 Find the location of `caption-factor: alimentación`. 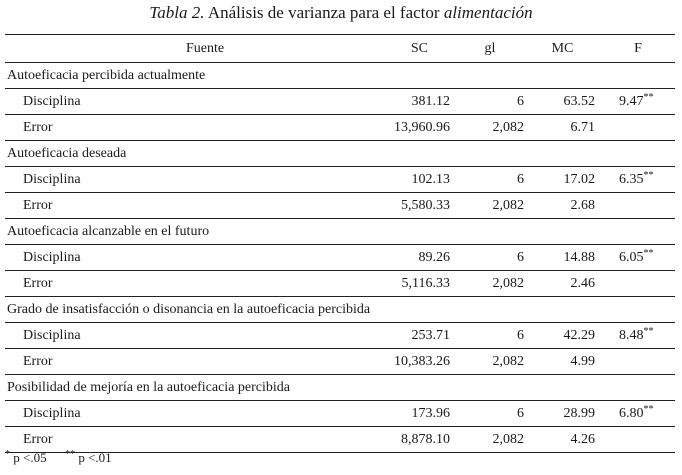

caption-factor: alimentación is located at coordinates (488, 12).